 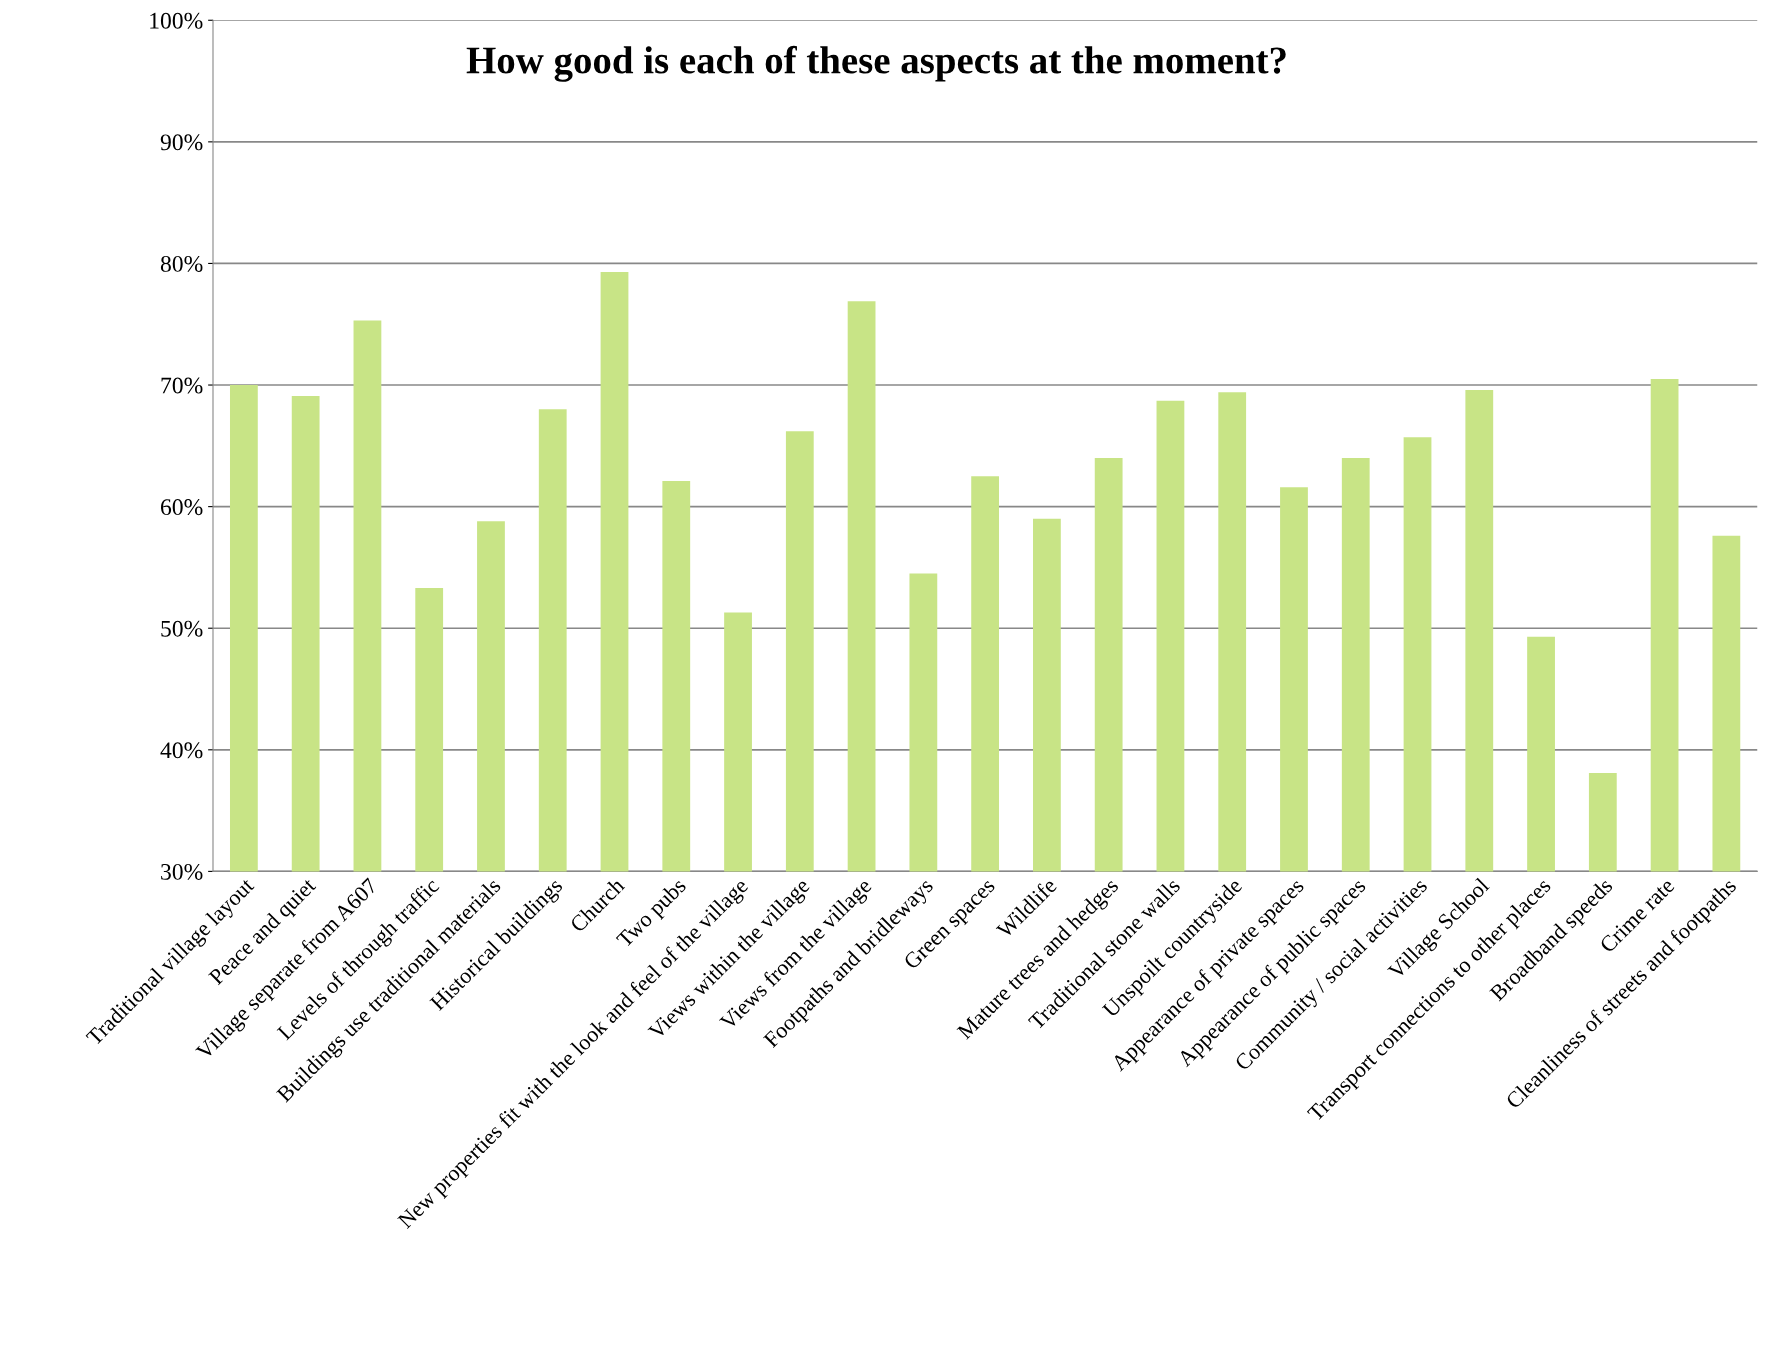 I want to click on y-tick-label: 80%, so click(x=181, y=263).